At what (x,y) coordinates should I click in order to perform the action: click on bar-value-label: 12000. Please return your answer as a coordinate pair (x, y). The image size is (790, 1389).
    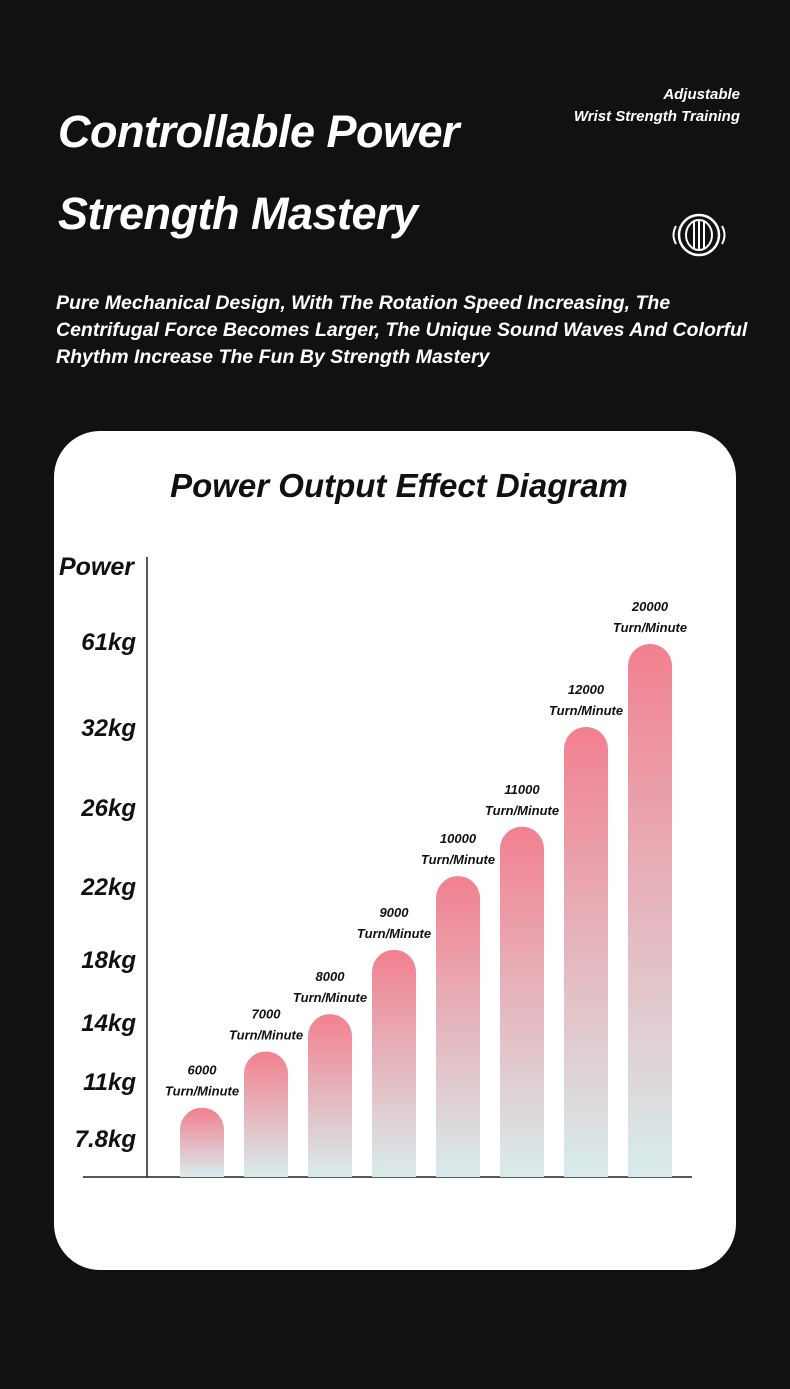
    Looking at the image, I should click on (586, 689).